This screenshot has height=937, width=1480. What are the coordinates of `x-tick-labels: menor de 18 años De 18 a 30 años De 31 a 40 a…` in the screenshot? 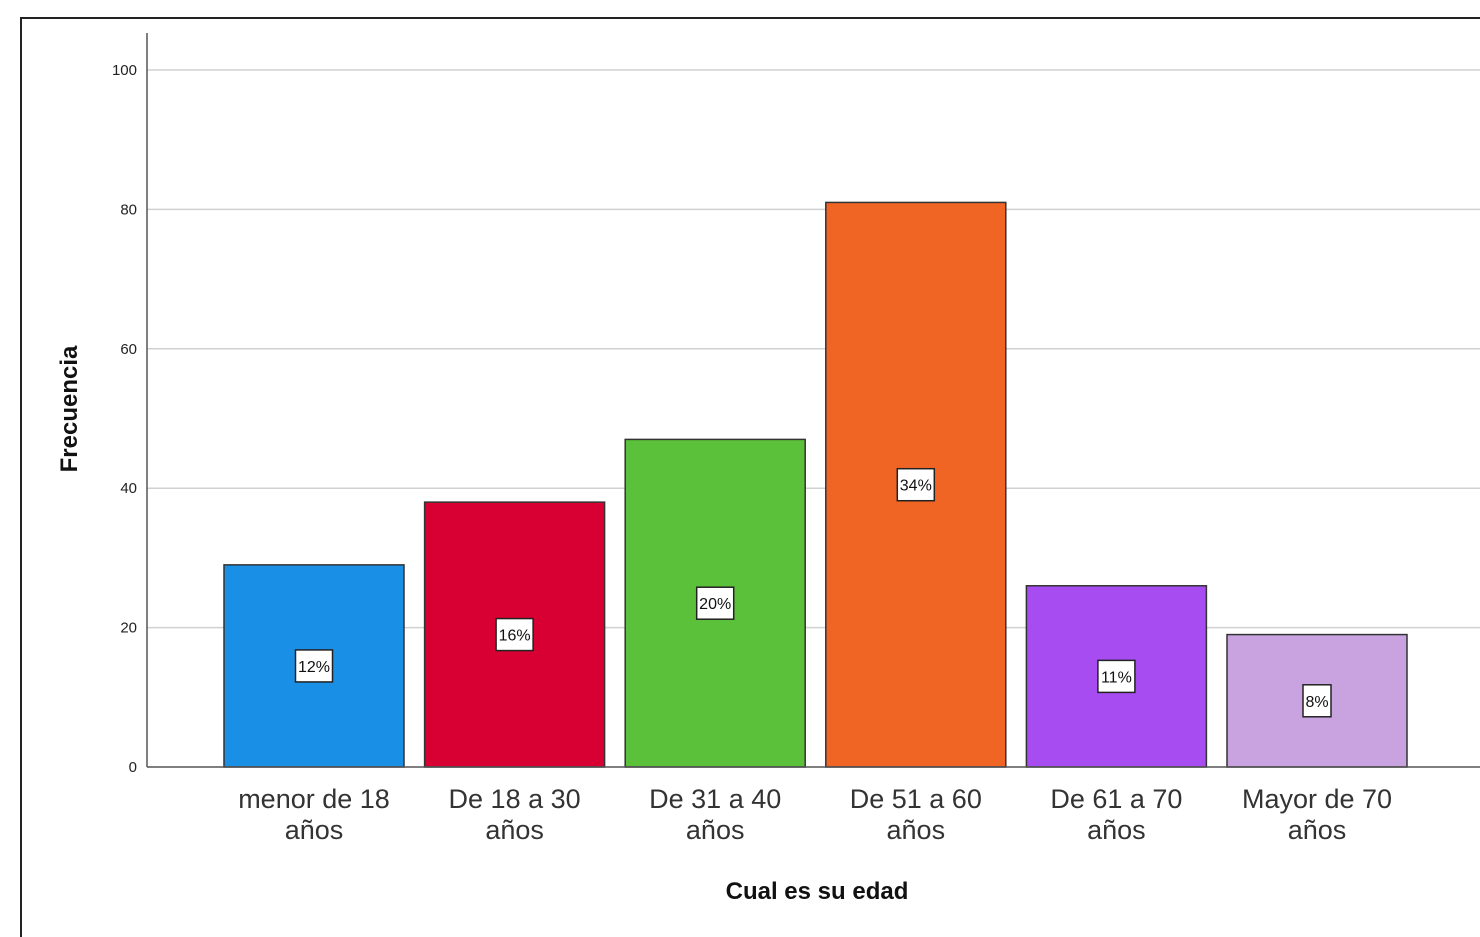 It's located at (815, 814).